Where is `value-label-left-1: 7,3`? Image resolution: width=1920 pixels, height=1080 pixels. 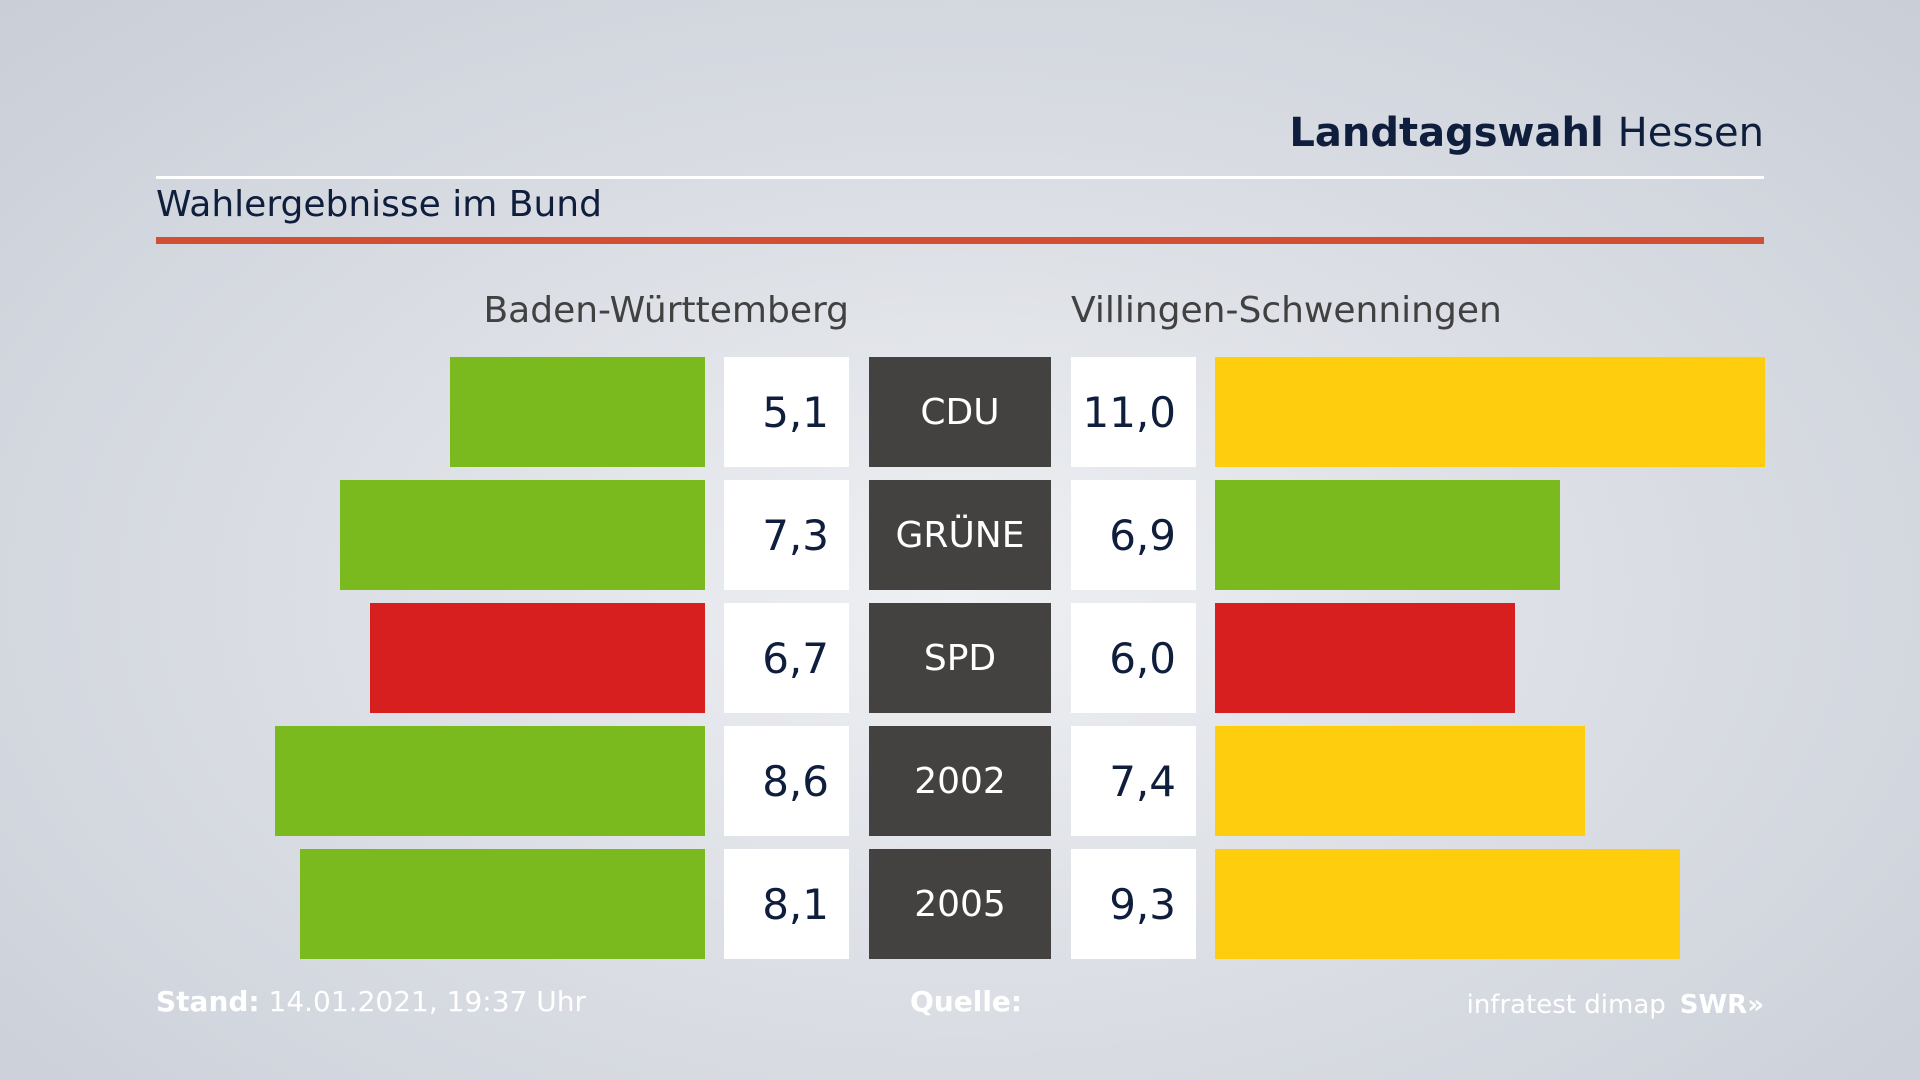
value-label-left-1: 7,3 is located at coordinates (786, 535).